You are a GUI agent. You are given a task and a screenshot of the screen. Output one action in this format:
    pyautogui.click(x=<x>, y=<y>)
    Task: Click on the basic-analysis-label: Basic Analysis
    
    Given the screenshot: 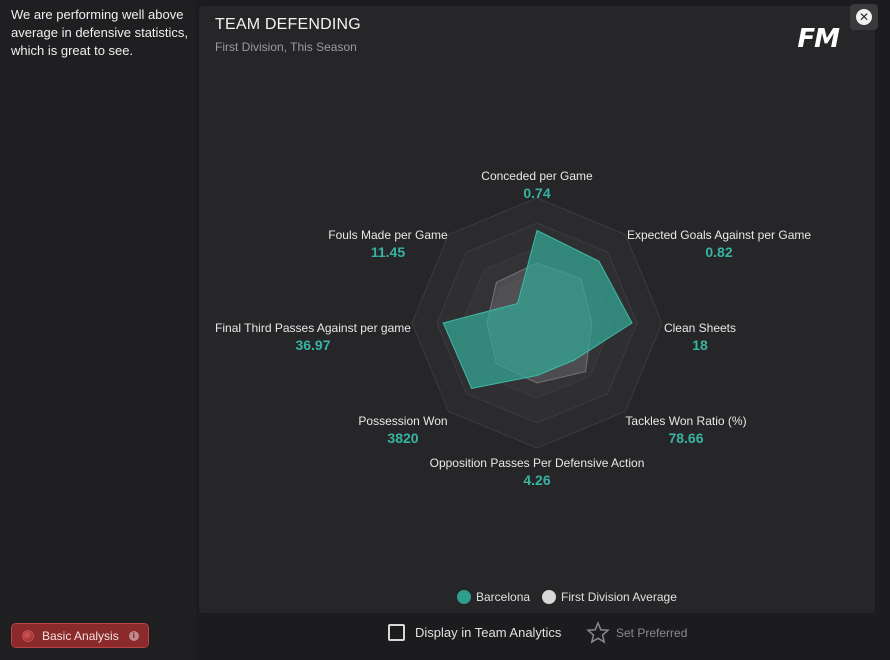 What is the action you would take?
    pyautogui.click(x=80, y=635)
    